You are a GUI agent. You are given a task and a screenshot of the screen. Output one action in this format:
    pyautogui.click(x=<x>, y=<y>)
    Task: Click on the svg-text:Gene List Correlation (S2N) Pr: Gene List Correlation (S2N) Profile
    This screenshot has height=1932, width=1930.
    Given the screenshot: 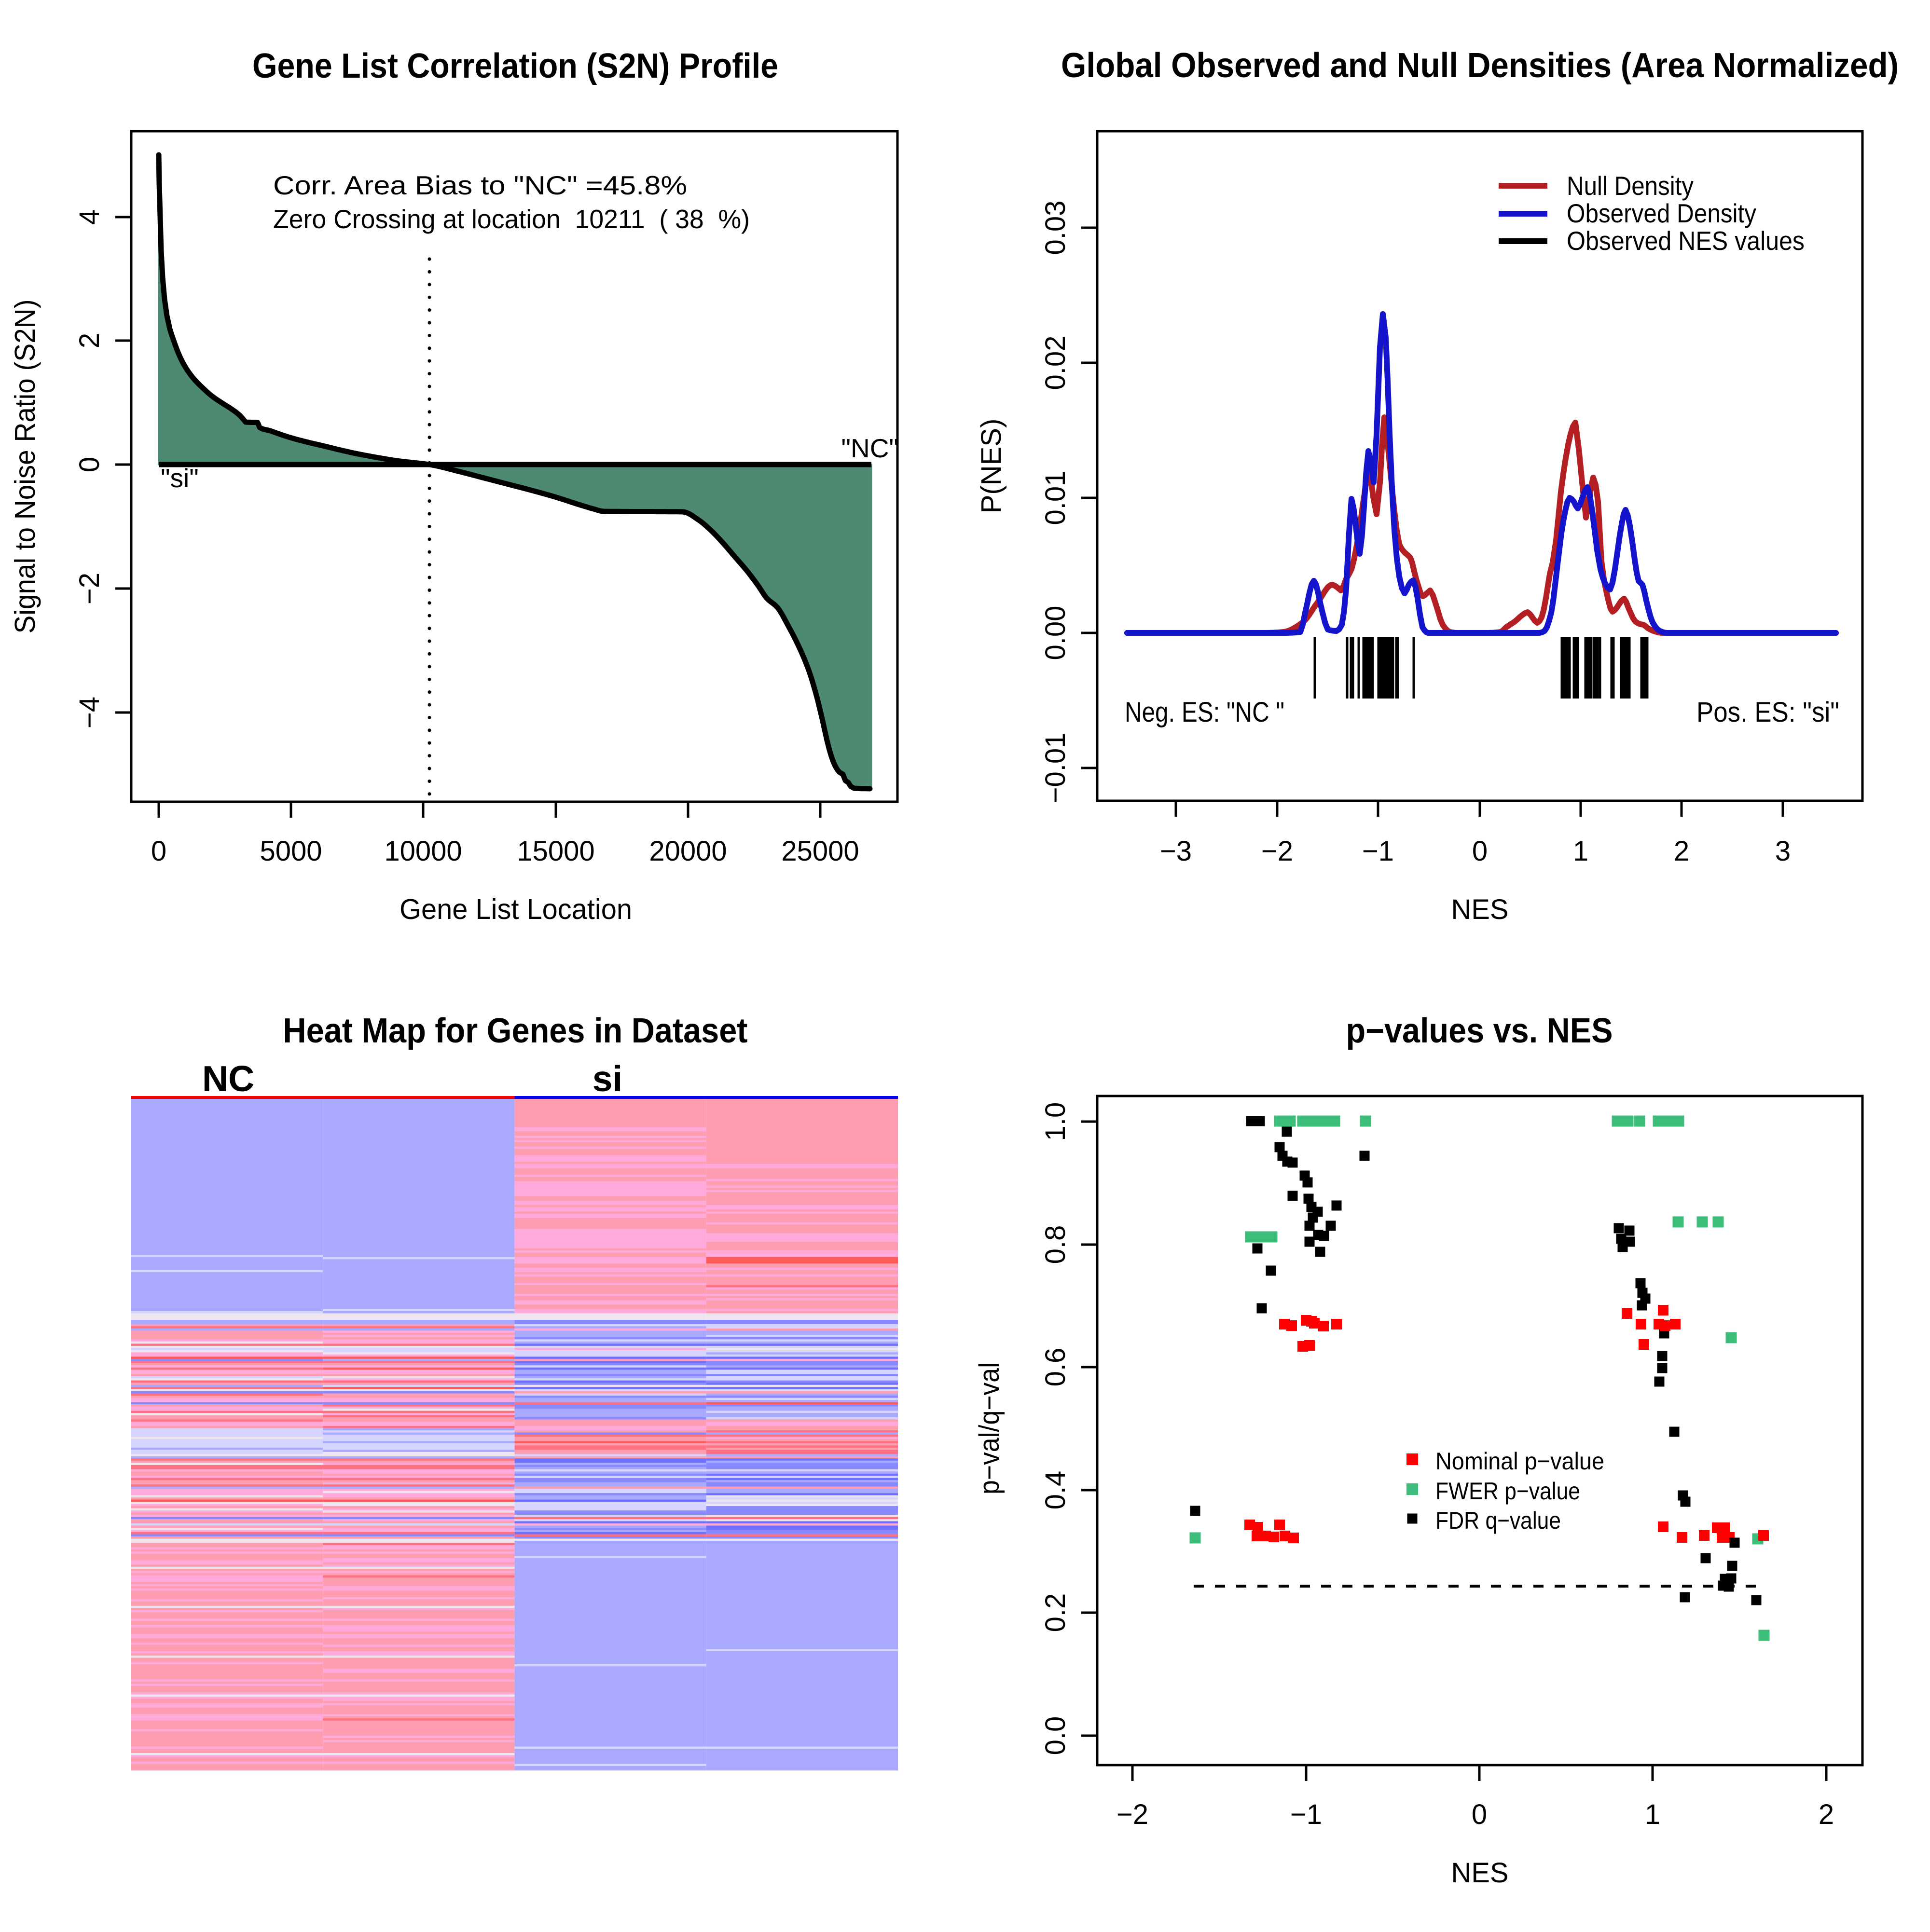 What is the action you would take?
    pyautogui.click(x=515, y=66)
    